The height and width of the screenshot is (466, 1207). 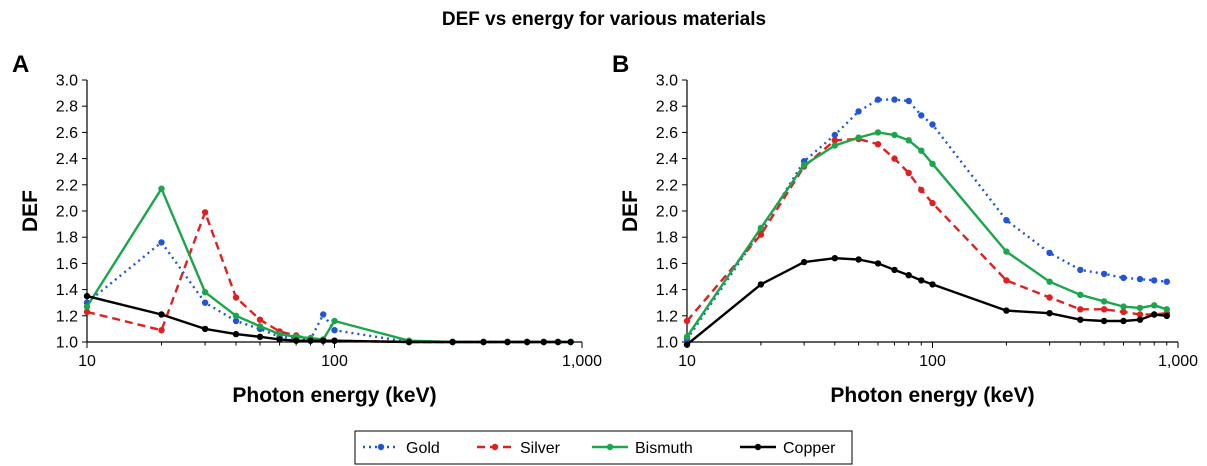 I want to click on series-bismuth, so click(x=328, y=265).